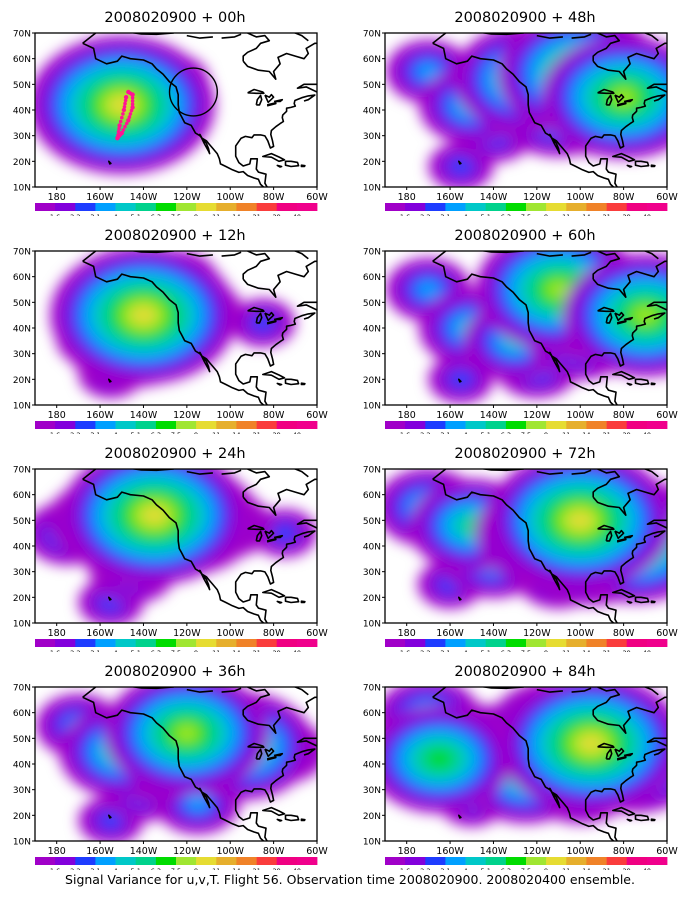  What do you see at coordinates (524, 236) in the screenshot?
I see `panel-title: 2008020900 + 60h` at bounding box center [524, 236].